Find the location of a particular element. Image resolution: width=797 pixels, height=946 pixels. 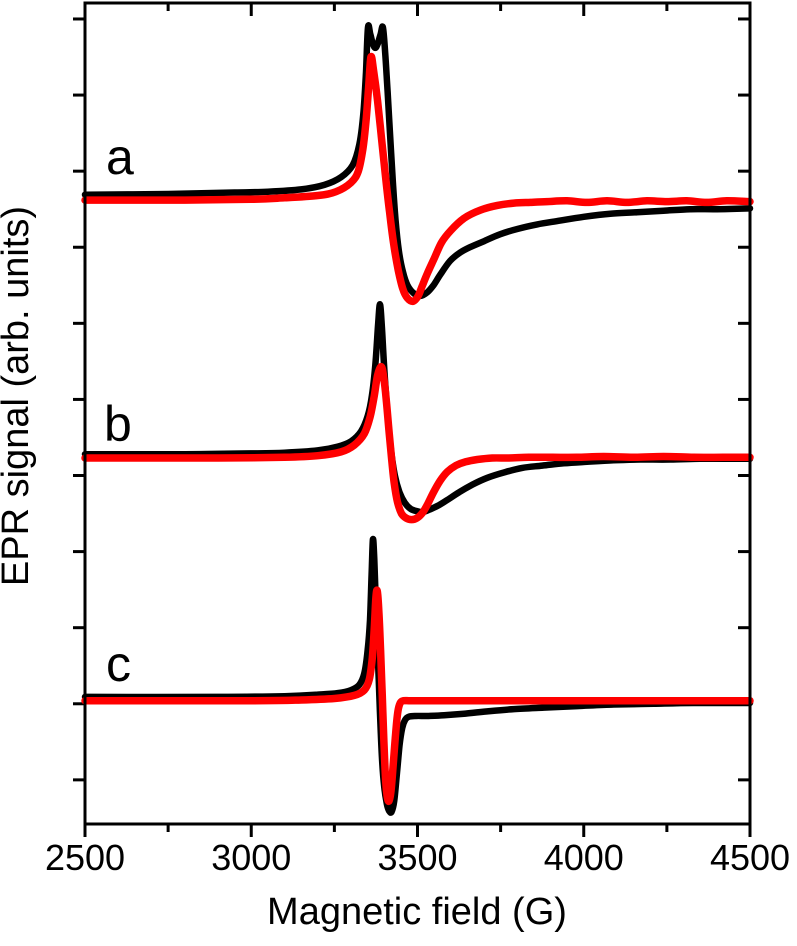

x-tick-labels: 2500 3000 3500 4000 4500 is located at coordinates (417, 857).